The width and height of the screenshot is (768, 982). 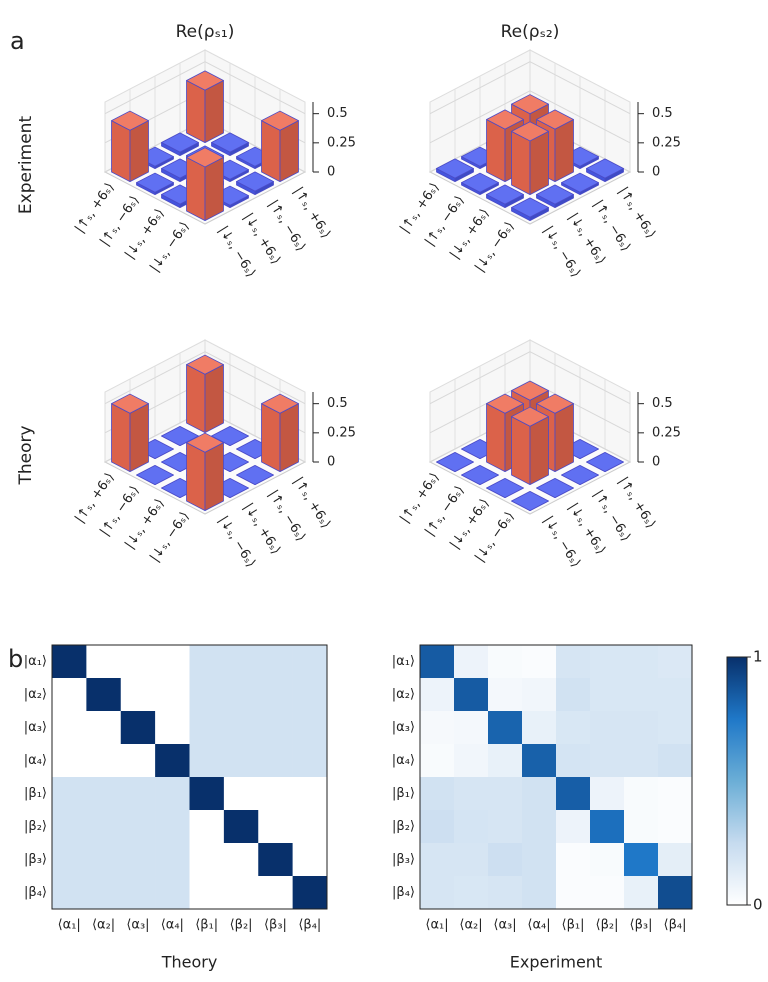 What do you see at coordinates (35, 859) in the screenshot?
I see `row-label: |β₃⟩` at bounding box center [35, 859].